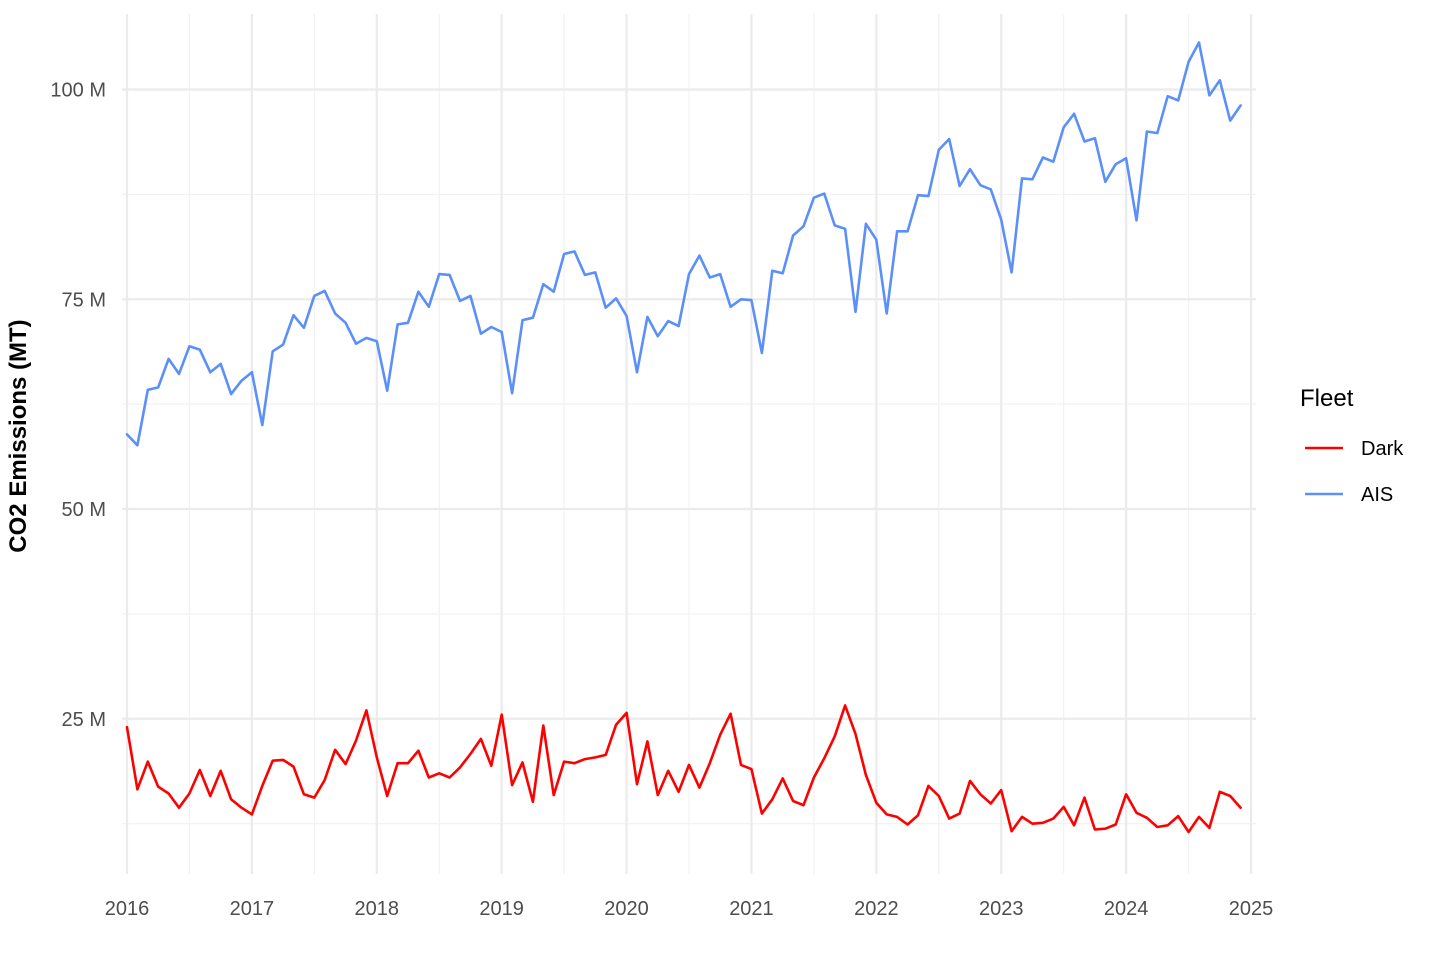  I want to click on x-tick-label: 2021, so click(751, 909).